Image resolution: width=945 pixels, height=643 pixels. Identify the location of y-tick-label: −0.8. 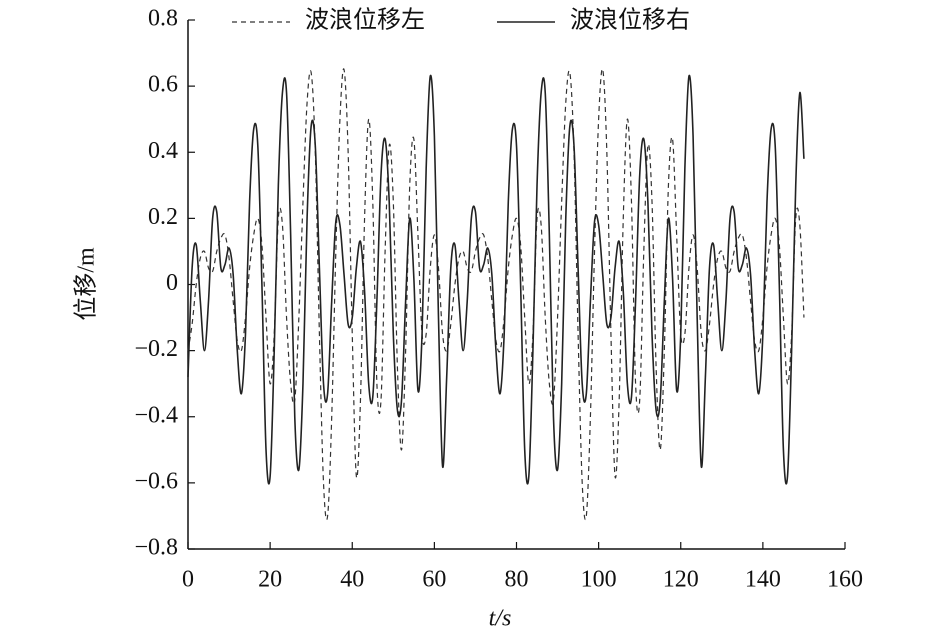
(156, 548).